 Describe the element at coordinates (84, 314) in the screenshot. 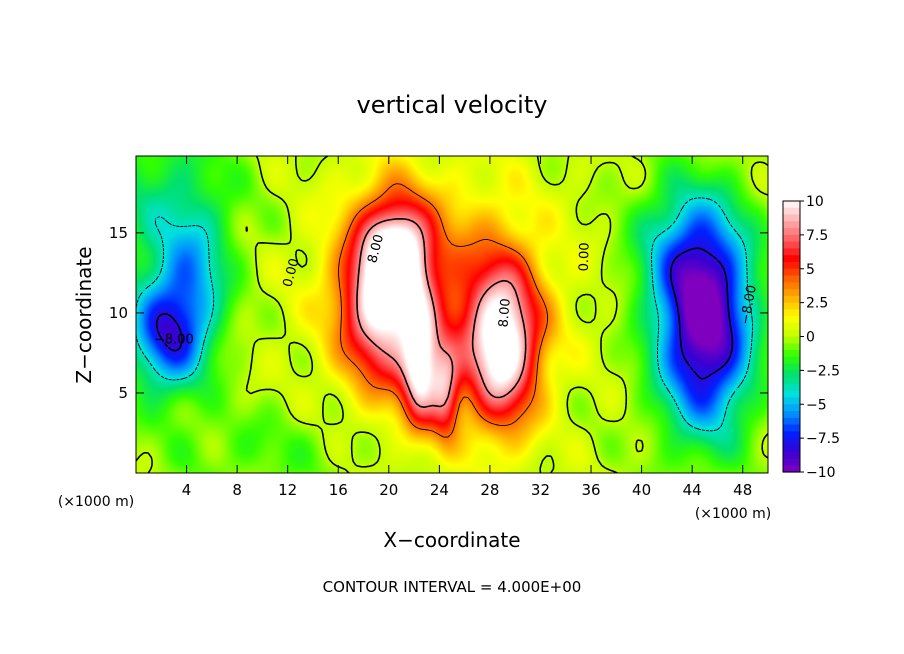

I see `y-axis-label: Z−coordinate` at that location.